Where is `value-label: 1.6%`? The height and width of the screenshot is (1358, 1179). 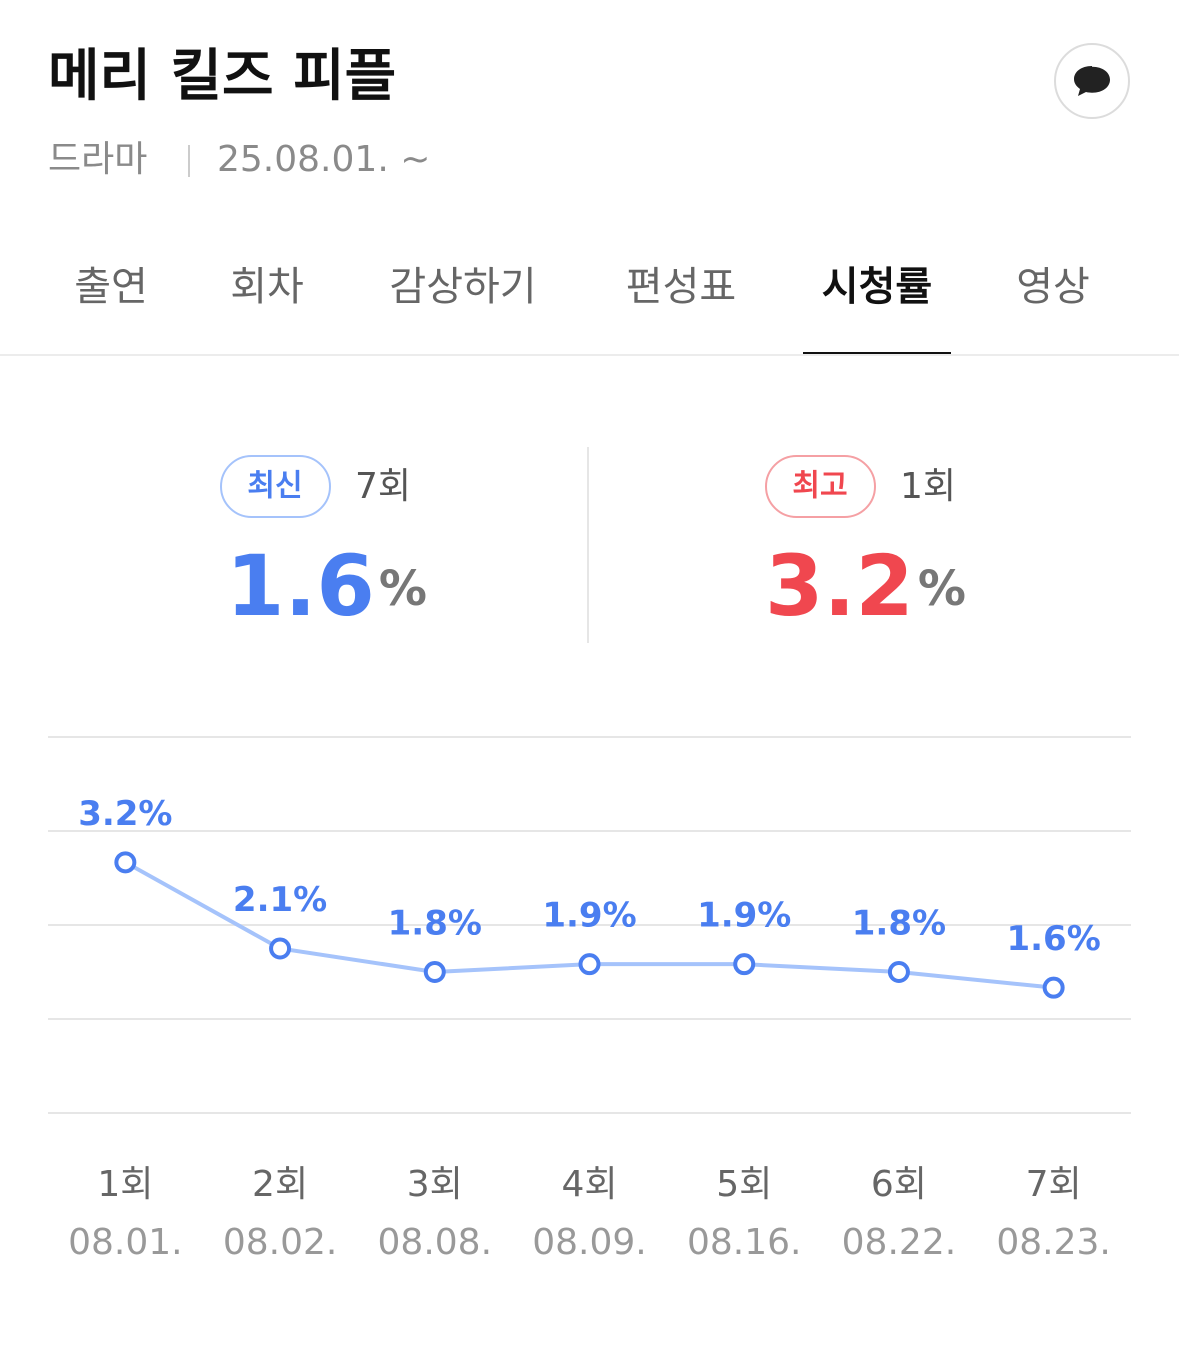
value-label: 1.6% is located at coordinates (1053, 939).